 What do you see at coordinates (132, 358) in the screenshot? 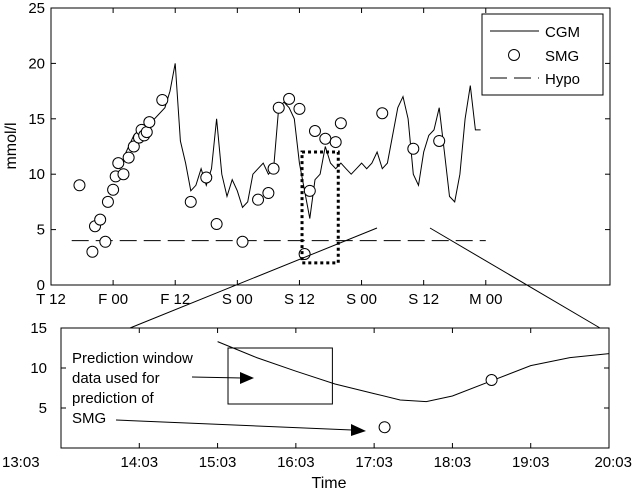
I see `annotation-line-1: Prediction window` at bounding box center [132, 358].